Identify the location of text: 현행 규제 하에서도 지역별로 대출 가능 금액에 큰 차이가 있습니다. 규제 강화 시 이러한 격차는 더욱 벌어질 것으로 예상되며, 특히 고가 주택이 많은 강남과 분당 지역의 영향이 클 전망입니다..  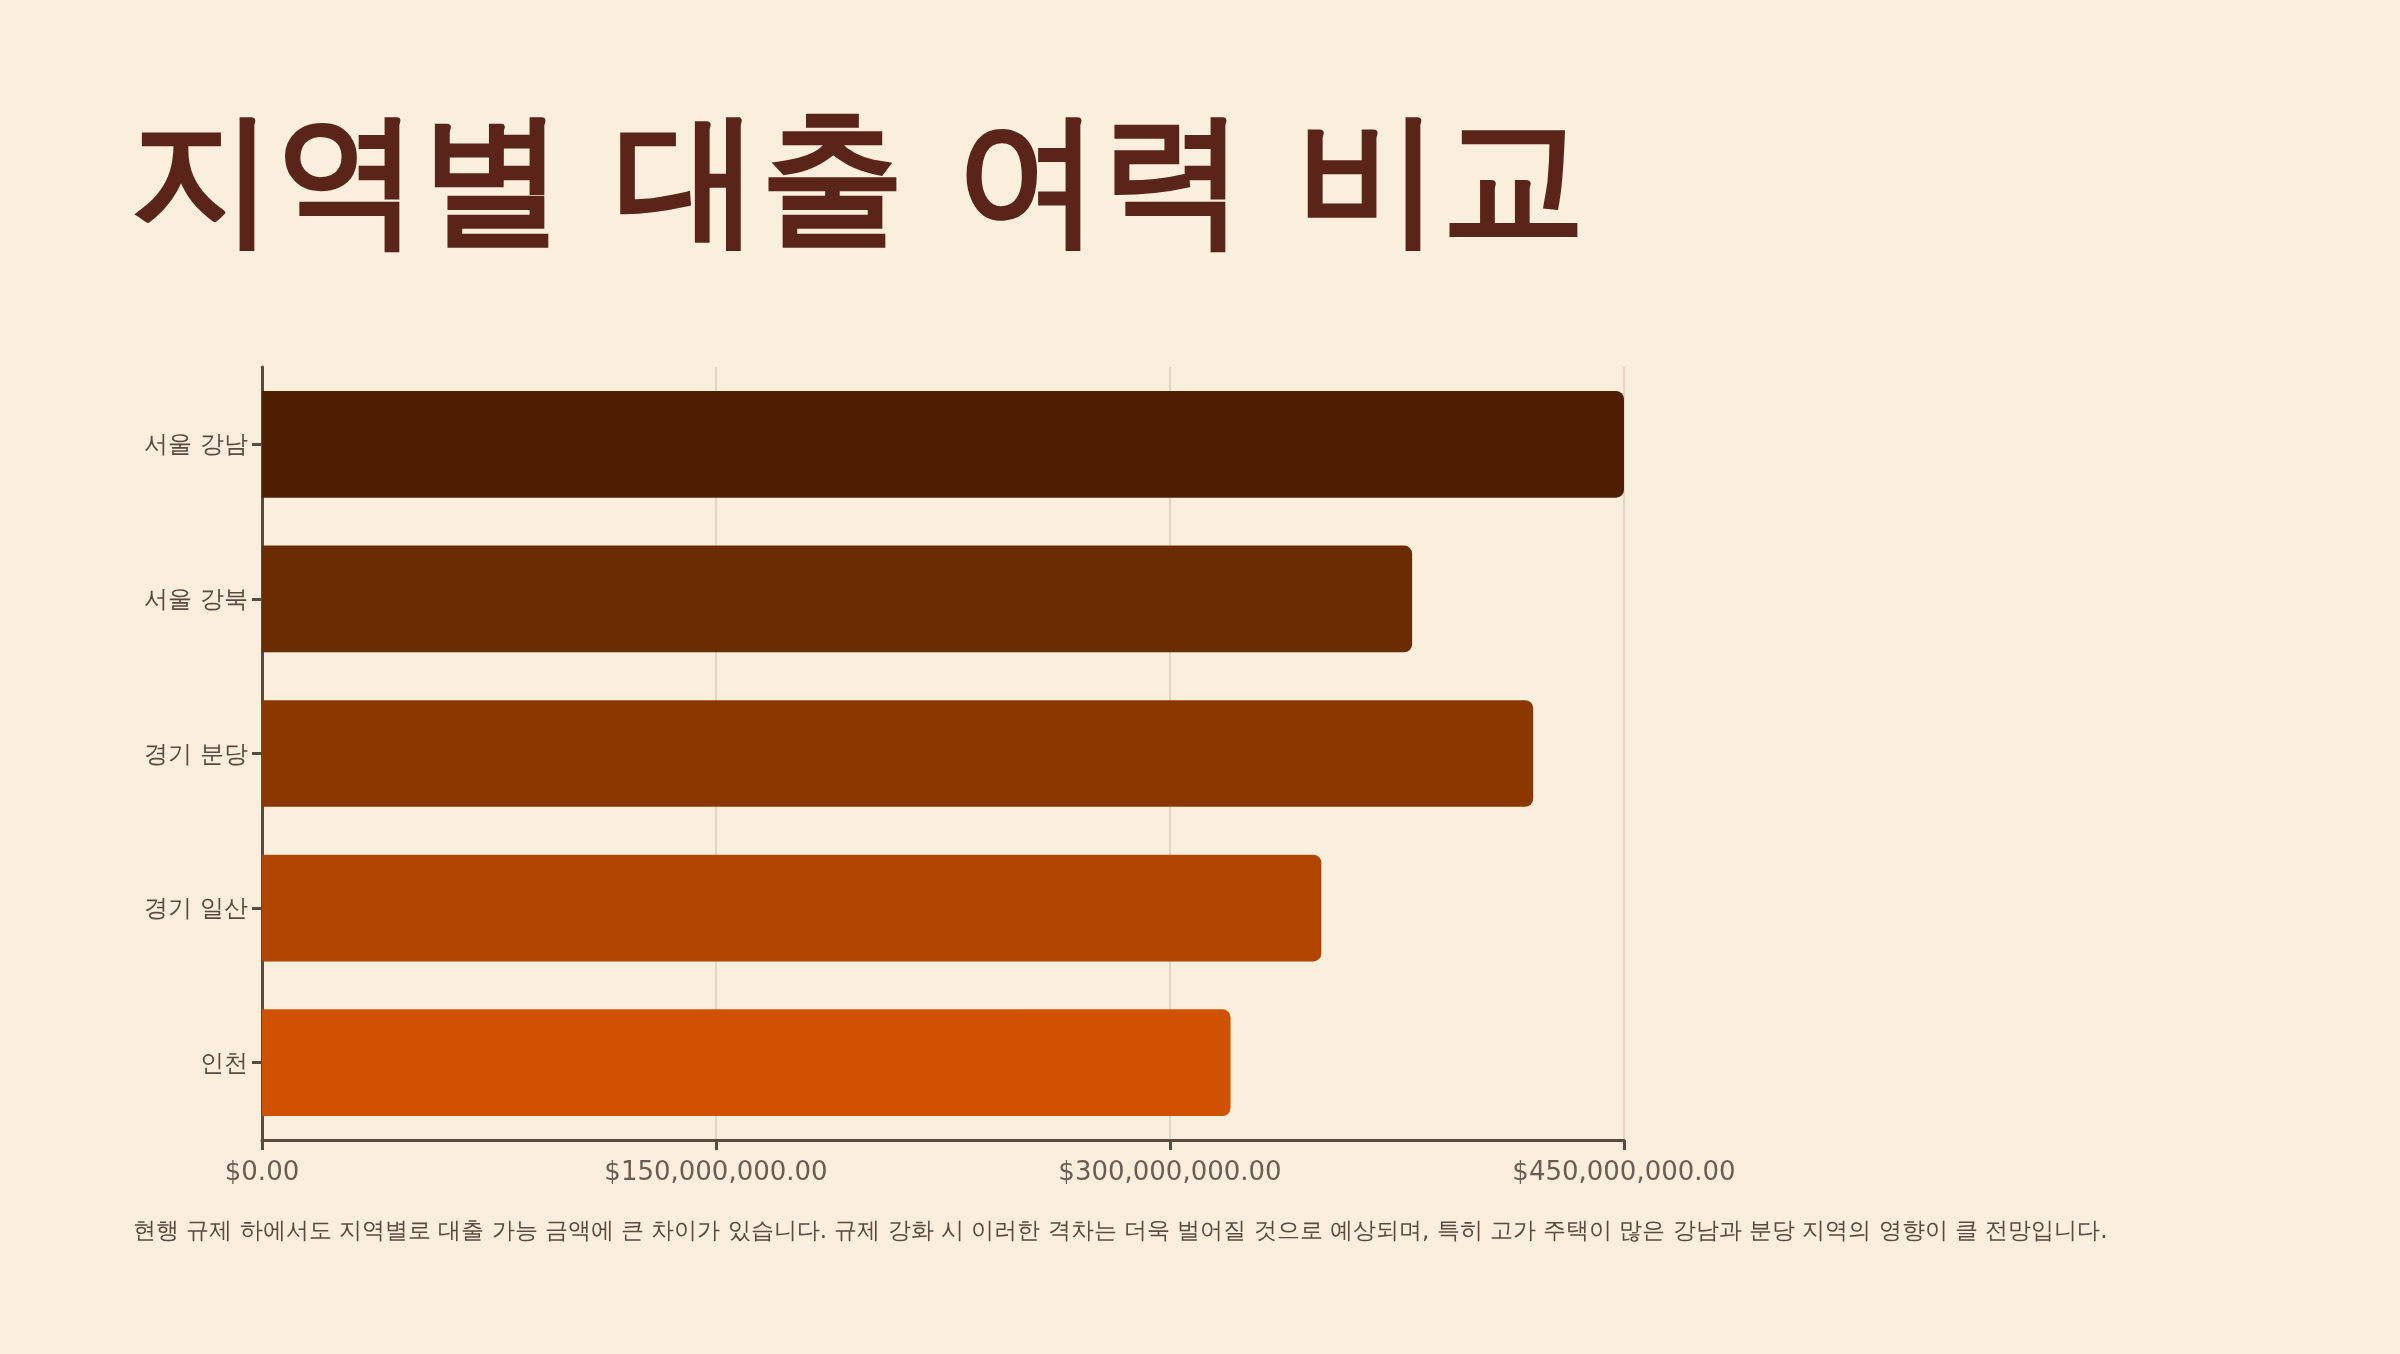
(1120, 1229).